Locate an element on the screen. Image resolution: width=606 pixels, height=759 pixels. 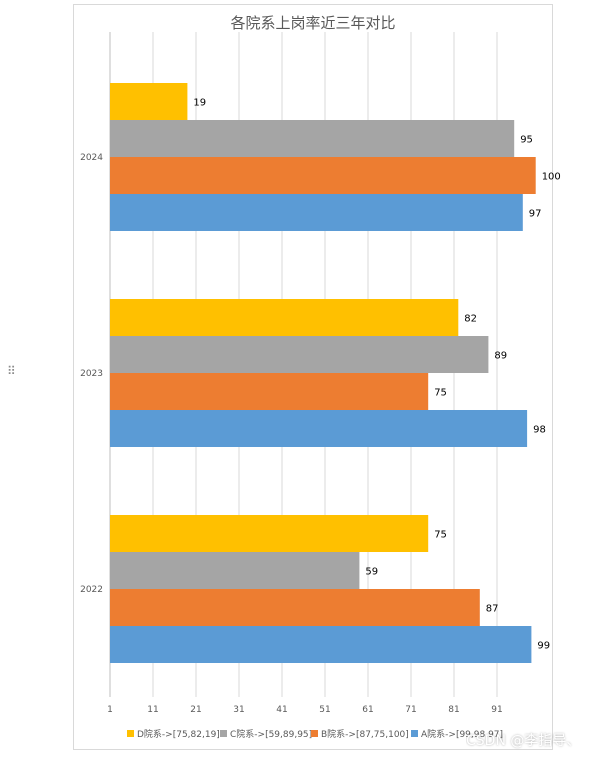
x-tick-label: 51 is located at coordinates (324, 710).